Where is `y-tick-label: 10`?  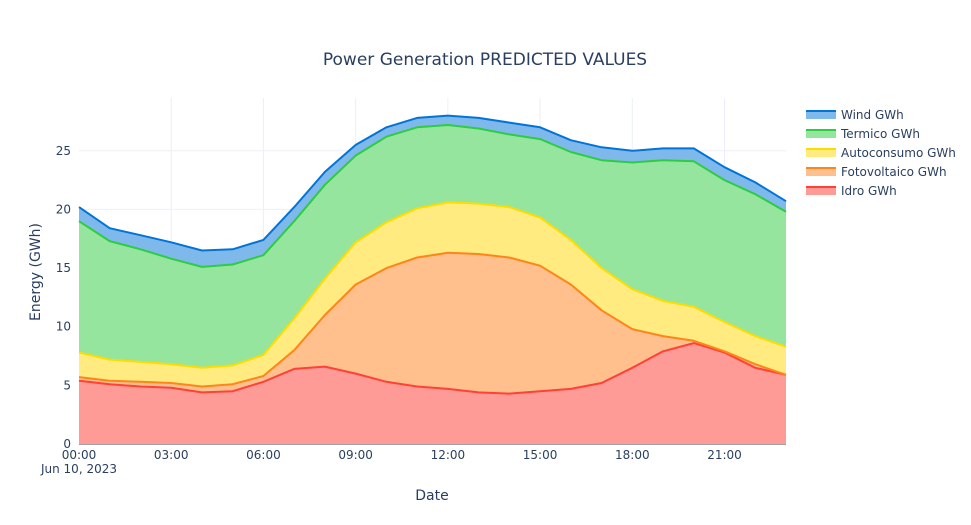
y-tick-label: 10 is located at coordinates (63, 327).